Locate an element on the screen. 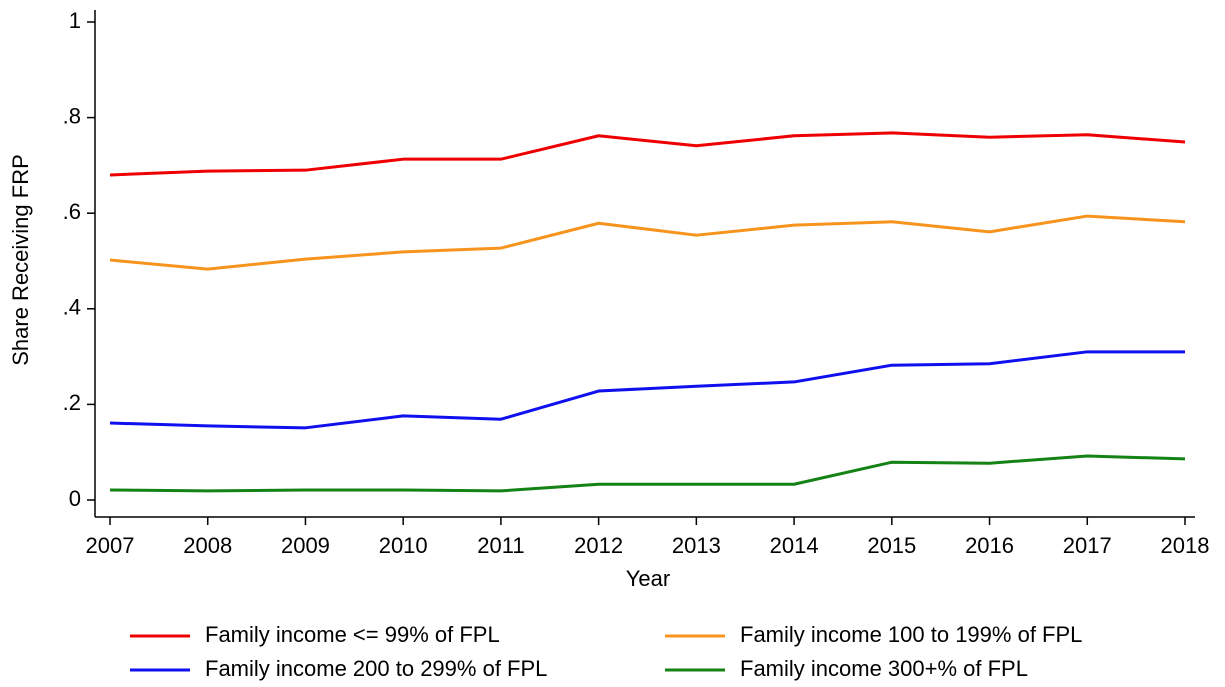 The image size is (1225, 687). y-axis-label: Share Receiving FRP is located at coordinates (20, 260).